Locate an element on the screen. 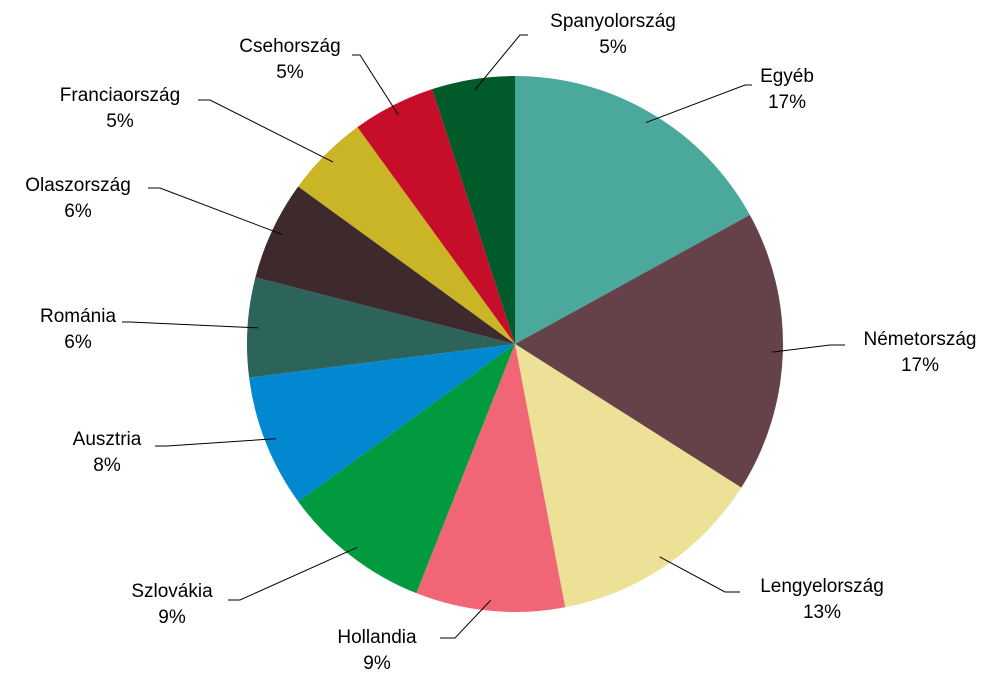  slice-label: Szlovákia is located at coordinates (172, 591).